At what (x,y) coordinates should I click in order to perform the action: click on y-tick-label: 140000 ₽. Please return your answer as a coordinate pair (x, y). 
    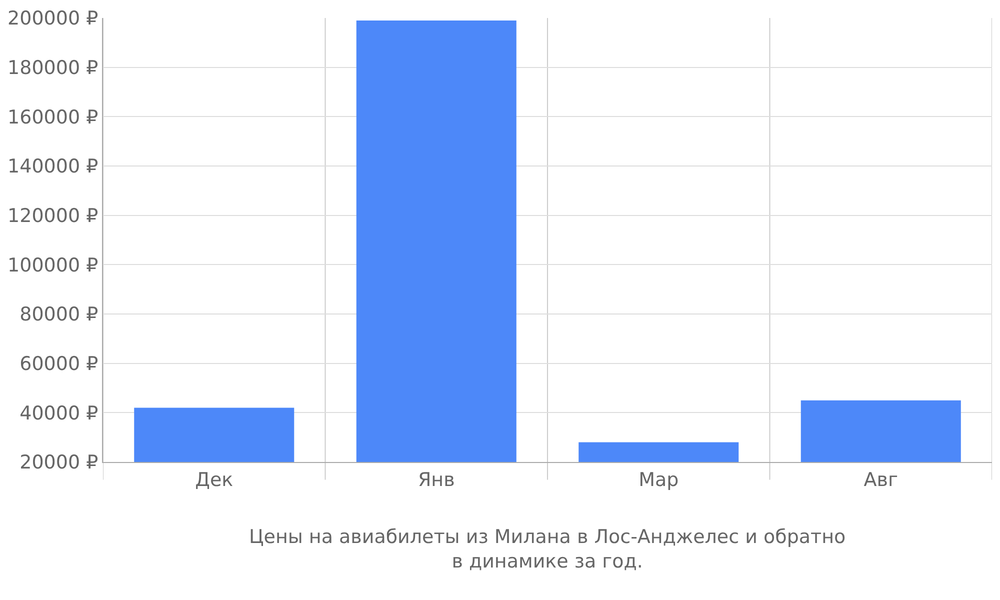
    Looking at the image, I should click on (53, 167).